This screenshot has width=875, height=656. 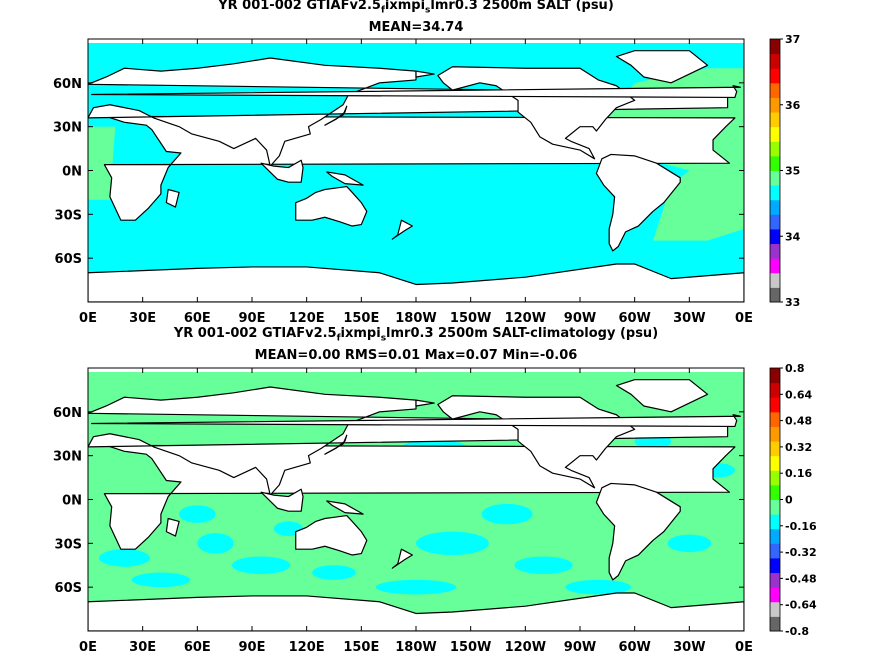 I want to click on lat-label: 0N, so click(x=72, y=501).